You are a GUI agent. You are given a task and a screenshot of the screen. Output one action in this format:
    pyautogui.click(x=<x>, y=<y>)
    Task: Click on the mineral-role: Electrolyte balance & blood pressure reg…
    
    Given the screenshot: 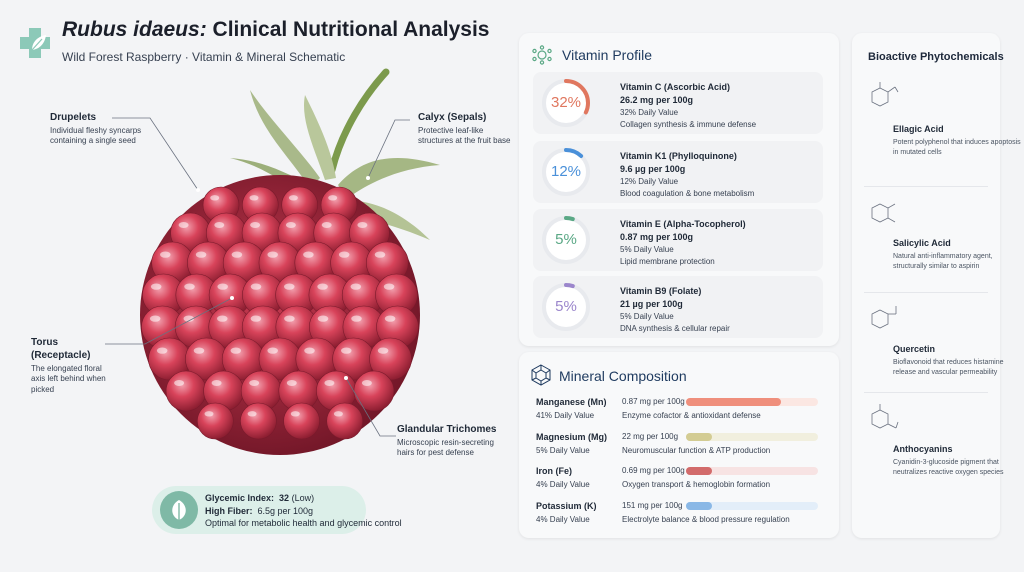 What is the action you would take?
    pyautogui.click(x=706, y=519)
    